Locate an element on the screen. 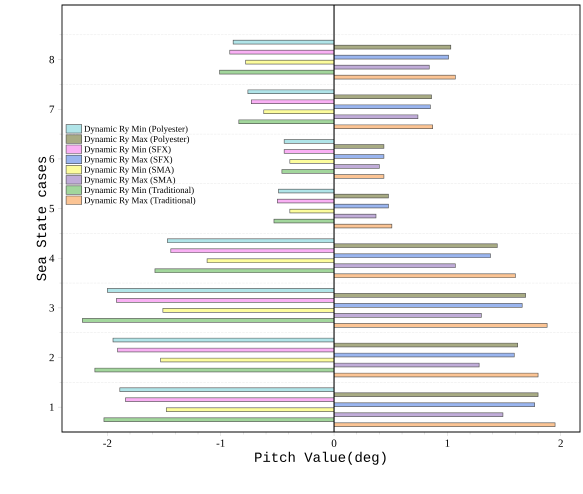 The width and height of the screenshot is (583, 494). x-tick-label: 1 is located at coordinates (448, 443).